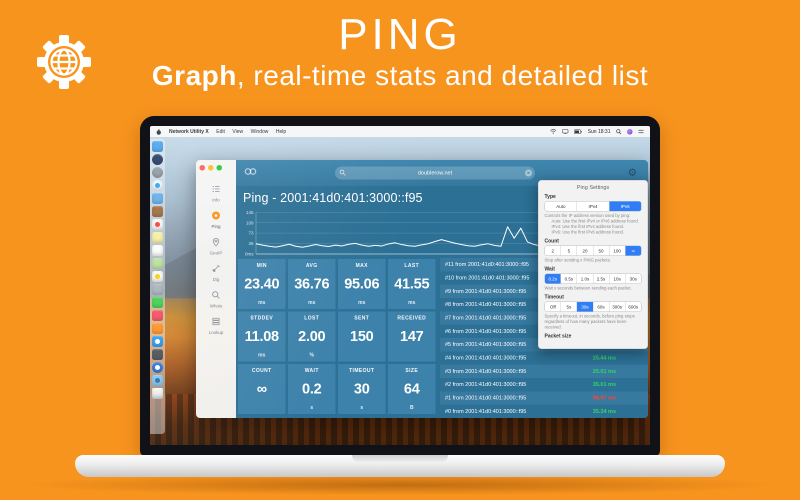  Describe the element at coordinates (544, 371) in the screenshot. I see `ping-list-row: #3 from 2001:41d0:401:3000::f95 25.01 ms` at that location.